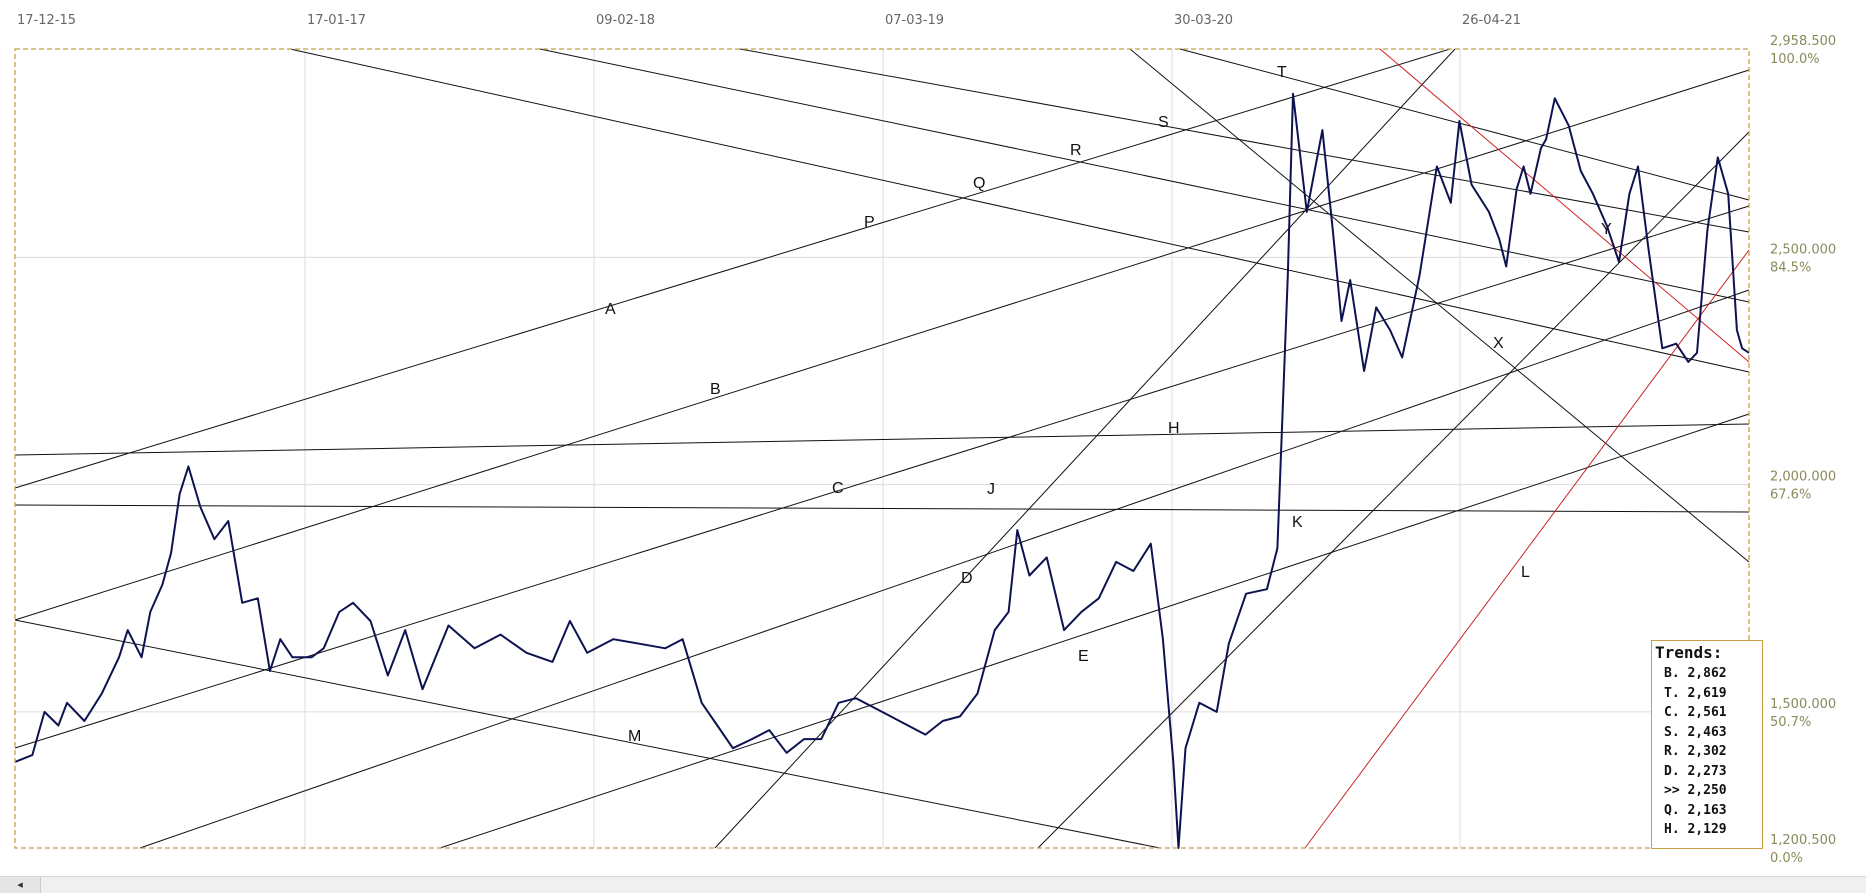  I want to click on trendline-label: Q, so click(979, 183).